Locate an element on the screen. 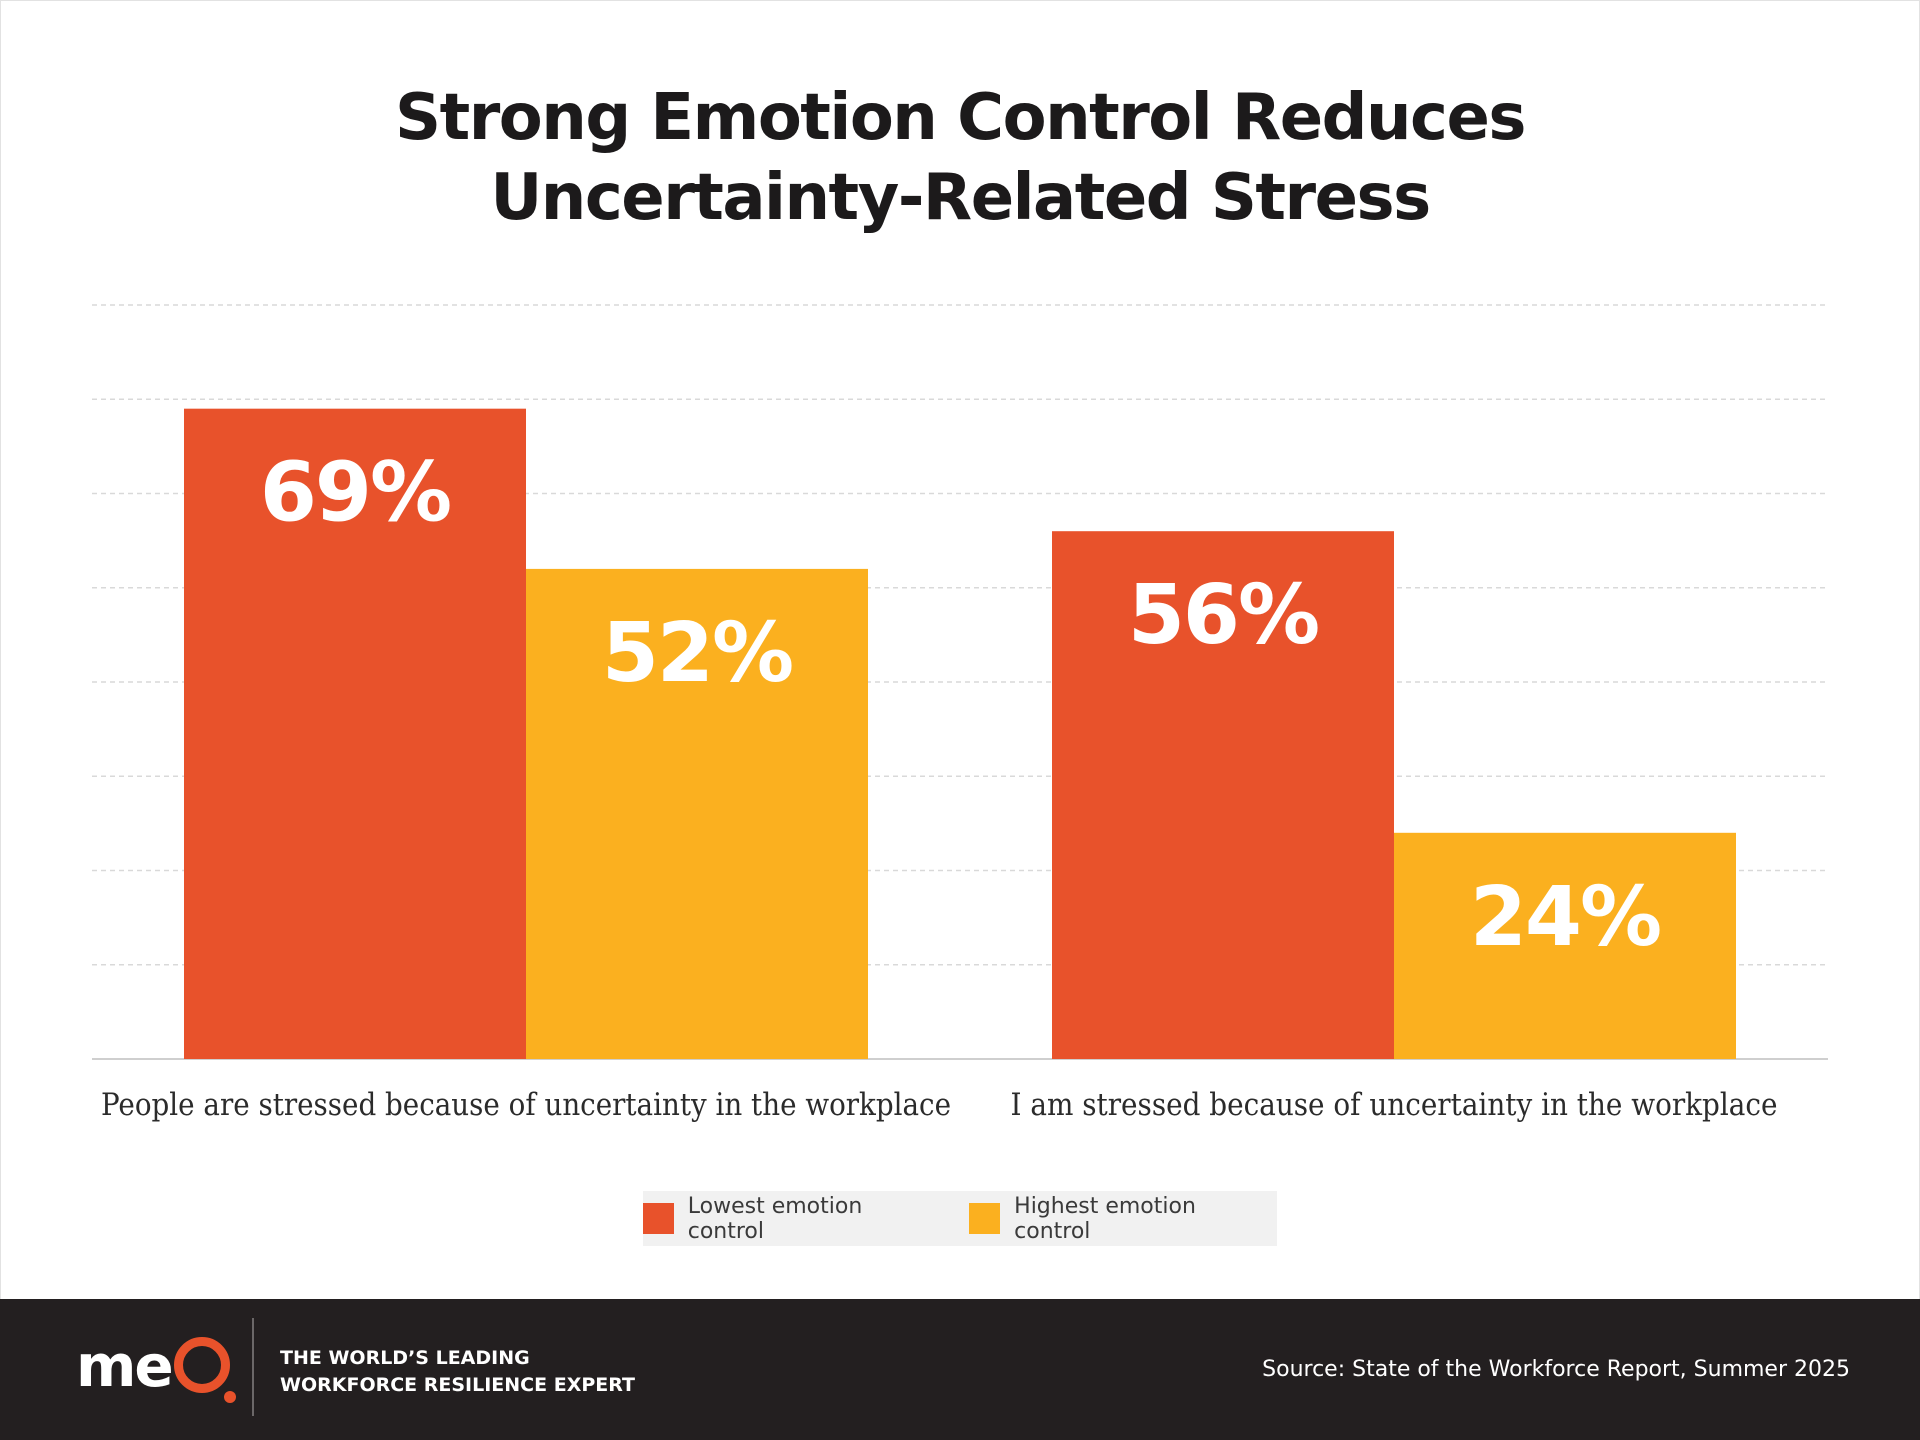 This screenshot has height=1440, width=1920. bar-value-label: 56% is located at coordinates (1223, 615).